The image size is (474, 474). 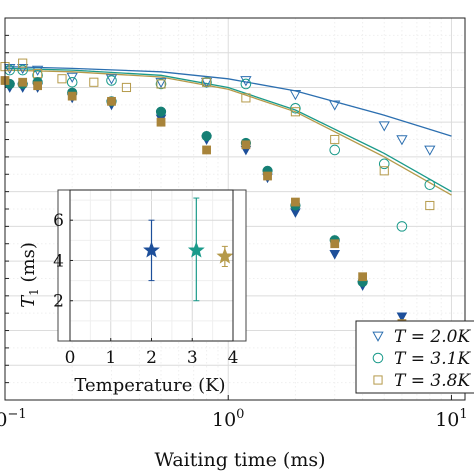 I want to click on inset-x-tick-label: 4, so click(x=233, y=358).